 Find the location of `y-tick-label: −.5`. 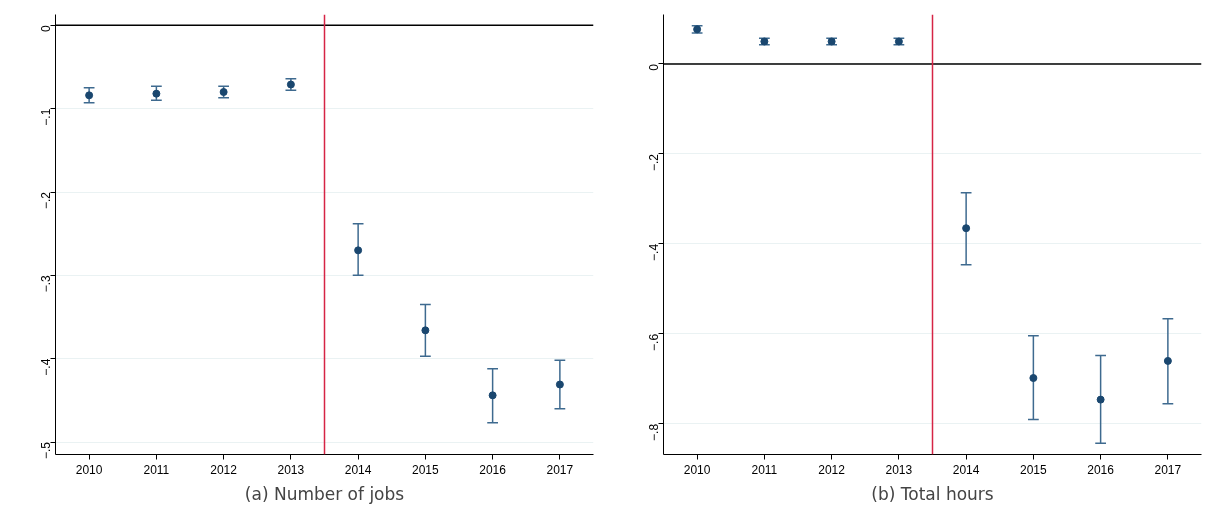

y-tick-label: −.5 is located at coordinates (46, 450).